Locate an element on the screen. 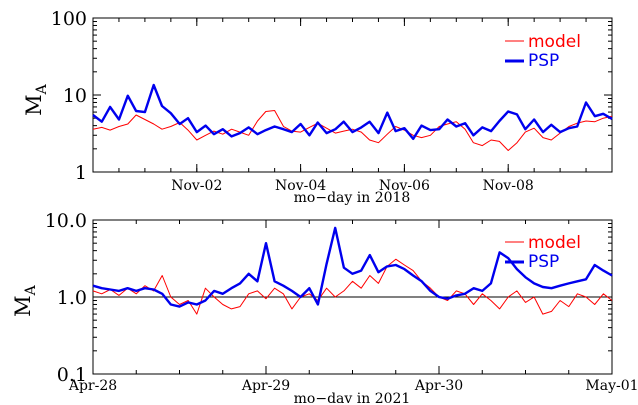 The image size is (638, 405). legend-bottom: model PSP is located at coordinates (543, 252).